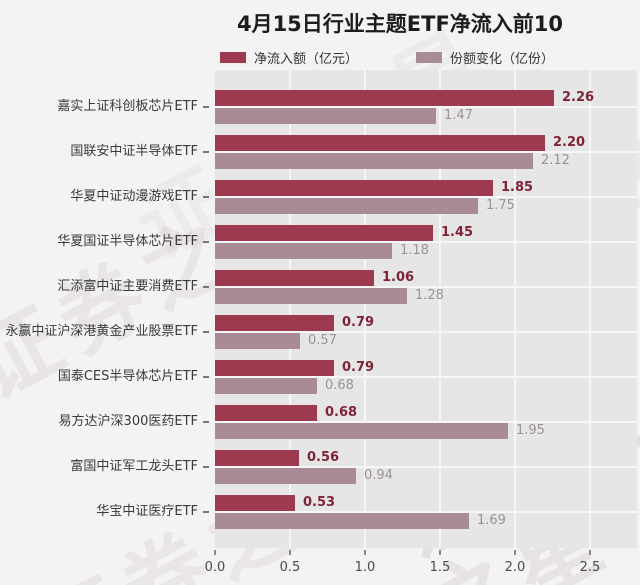 The height and width of the screenshot is (585, 640). Describe the element at coordinates (590, 567) in the screenshot. I see `x-axis-tick-label: 2.5` at that location.